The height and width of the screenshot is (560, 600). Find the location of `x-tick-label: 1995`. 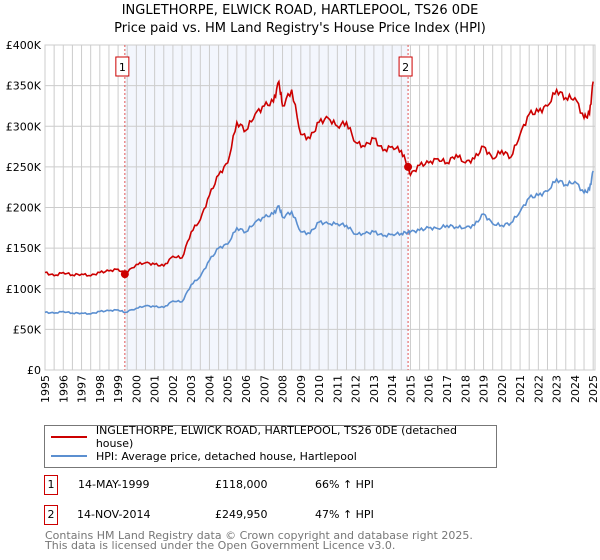

x-tick-label: 1995 is located at coordinates (45, 389).